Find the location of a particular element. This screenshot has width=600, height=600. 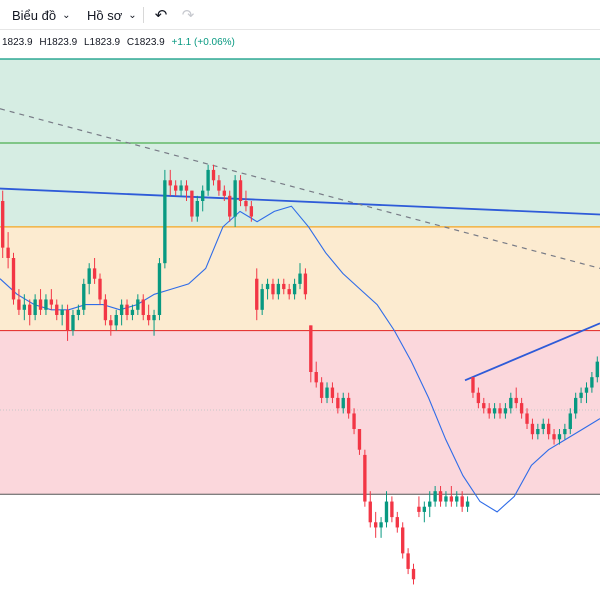

legend-open: 1823.9 is located at coordinates (17, 42).